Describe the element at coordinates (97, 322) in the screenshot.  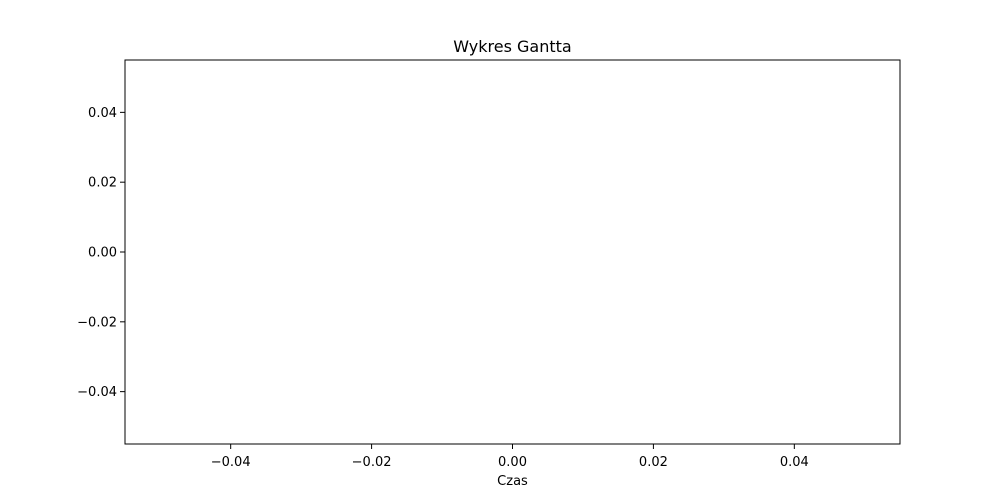
I see `y-tick-label: −0.02` at that location.